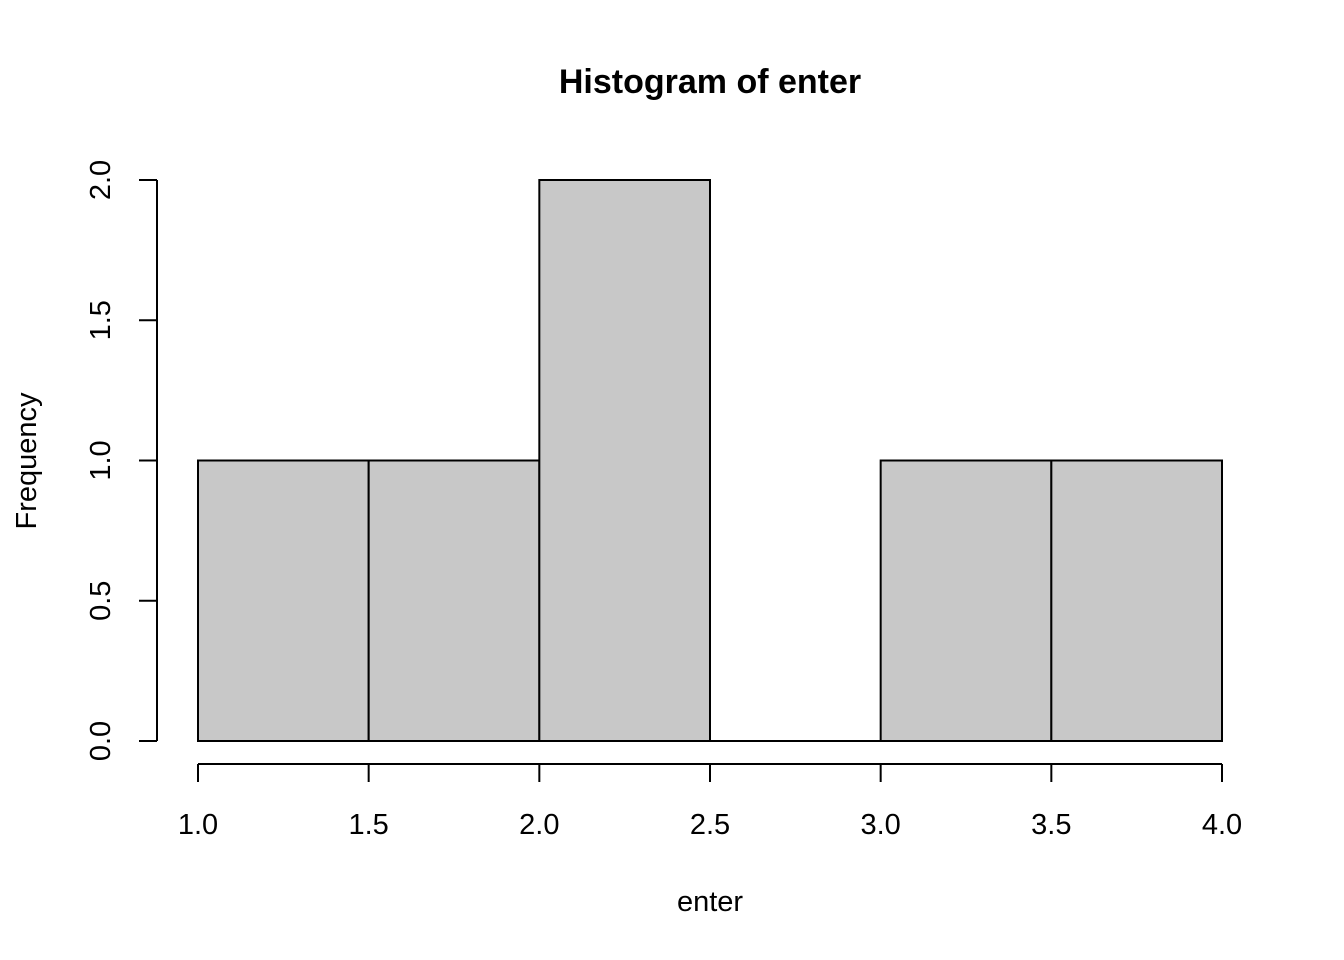 This screenshot has width=1344, height=960. Describe the element at coordinates (121, 460) in the screenshot. I see `y-axis: 0.0 0.5 1.0 1.5 2.0` at that location.